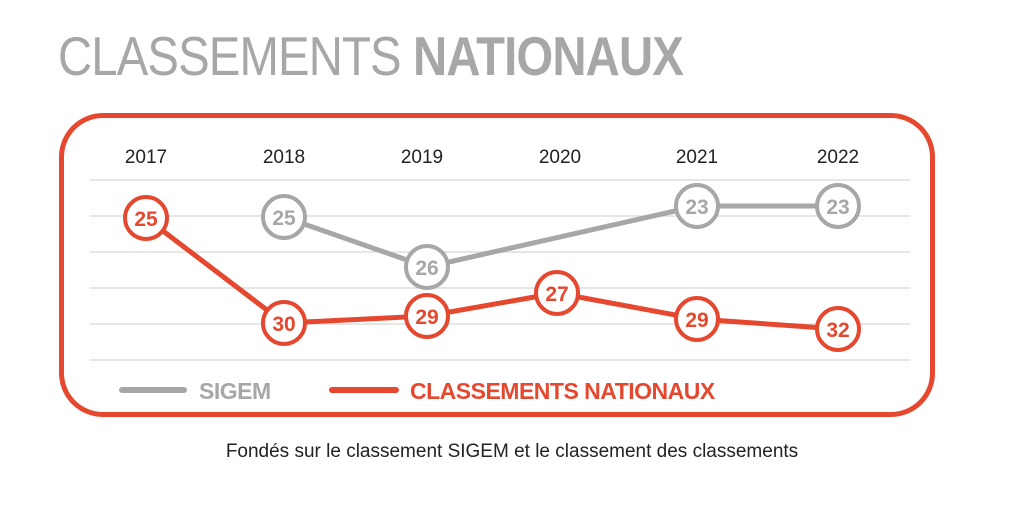 Image resolution: width=1024 pixels, height=509 pixels. I want to click on legend: SIGEM CLASSEMENTS NATIONAUX, so click(417, 391).